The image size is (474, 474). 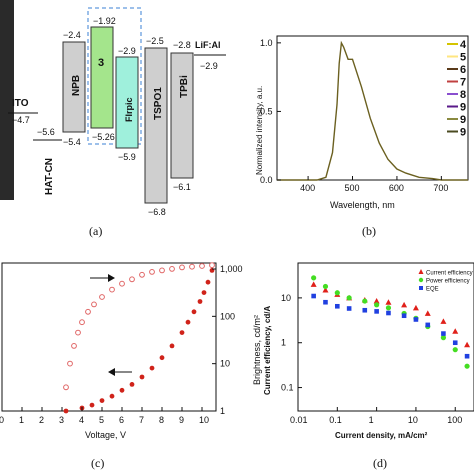 I want to click on spectrum-series-line, so click(x=372, y=110).